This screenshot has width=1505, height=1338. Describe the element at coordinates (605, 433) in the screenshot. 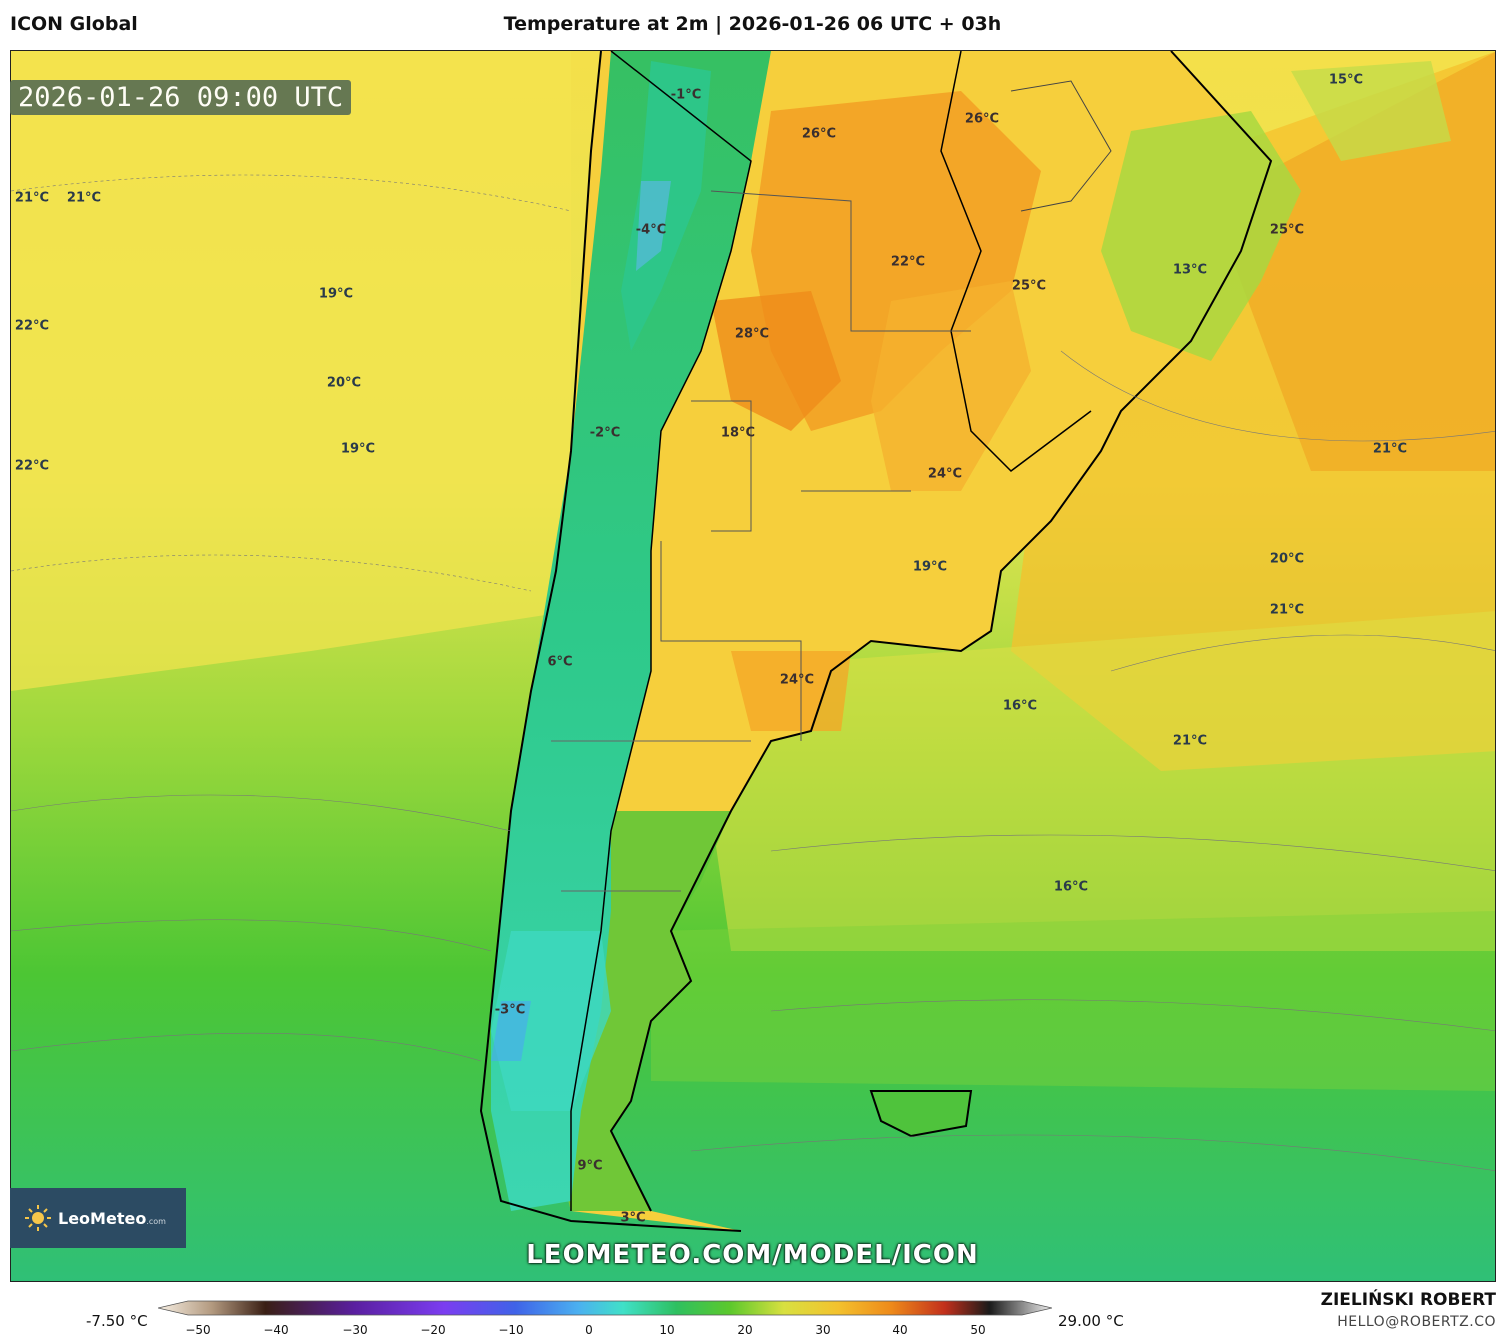

I see `temp-label: -2°C` at that location.